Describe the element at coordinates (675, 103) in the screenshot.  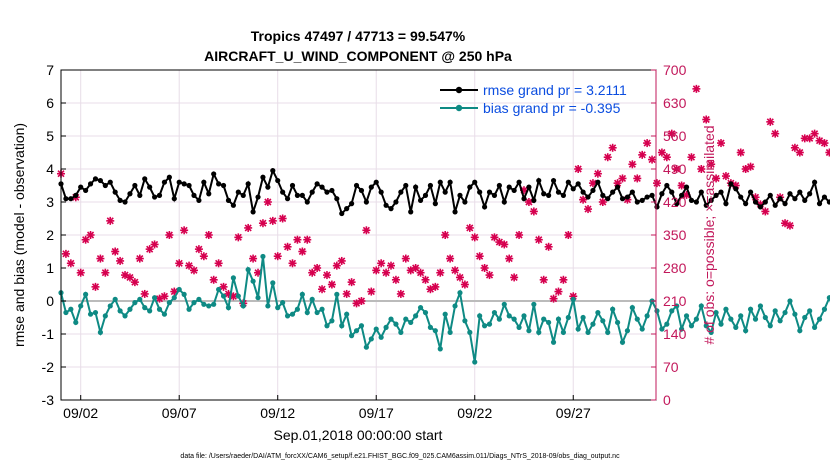
I see `y-tick-right-label: 630` at that location.